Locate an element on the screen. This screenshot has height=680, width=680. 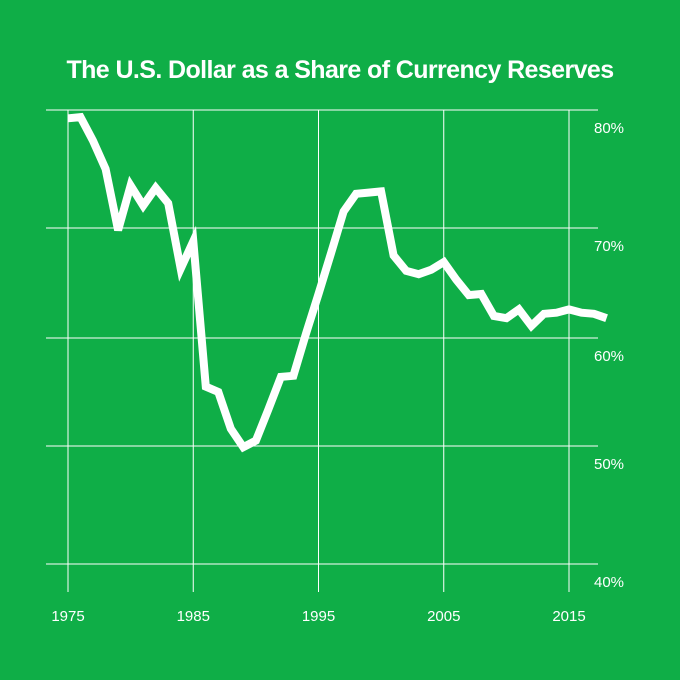
y-tick-label: 50% is located at coordinates (609, 464).